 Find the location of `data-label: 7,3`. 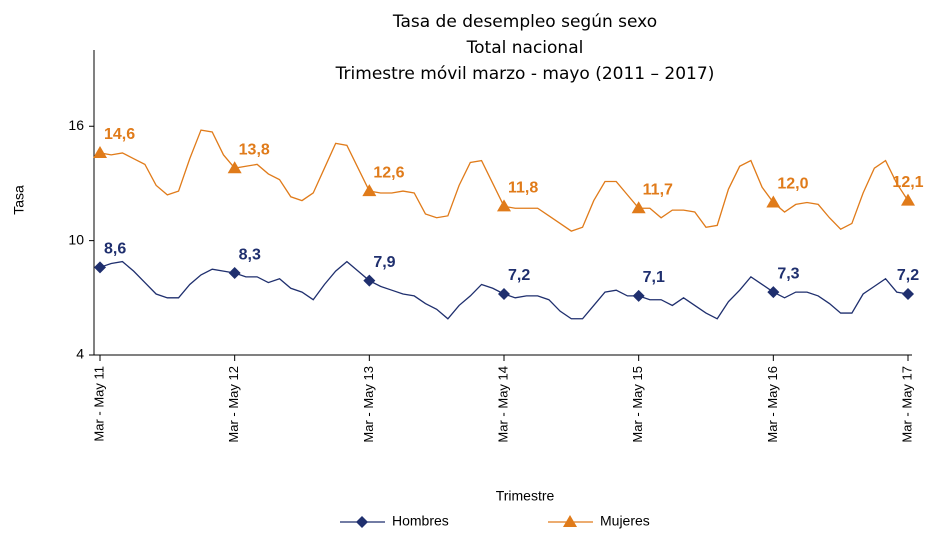

data-label: 7,3 is located at coordinates (788, 273).